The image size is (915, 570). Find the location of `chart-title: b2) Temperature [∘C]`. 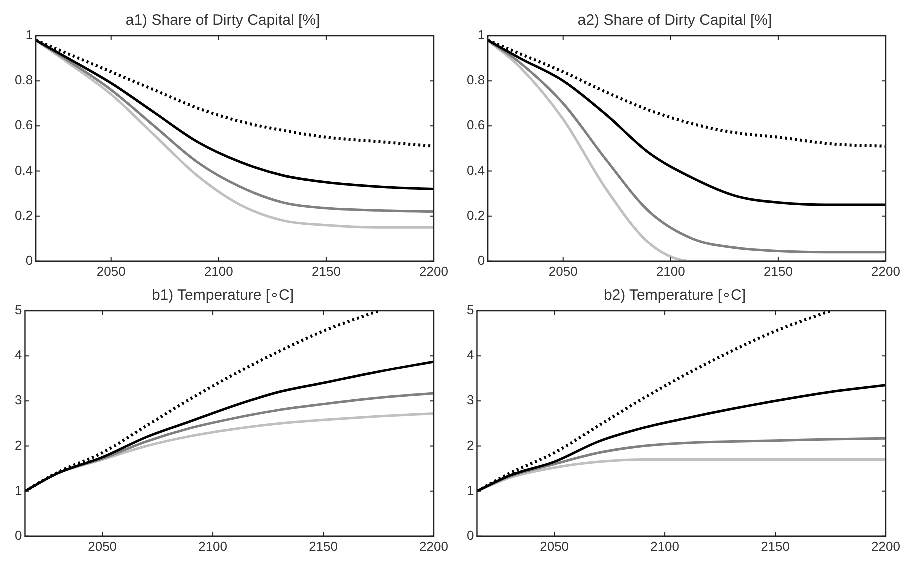

chart-title: b2) Temperature [∘C] is located at coordinates (675, 295).